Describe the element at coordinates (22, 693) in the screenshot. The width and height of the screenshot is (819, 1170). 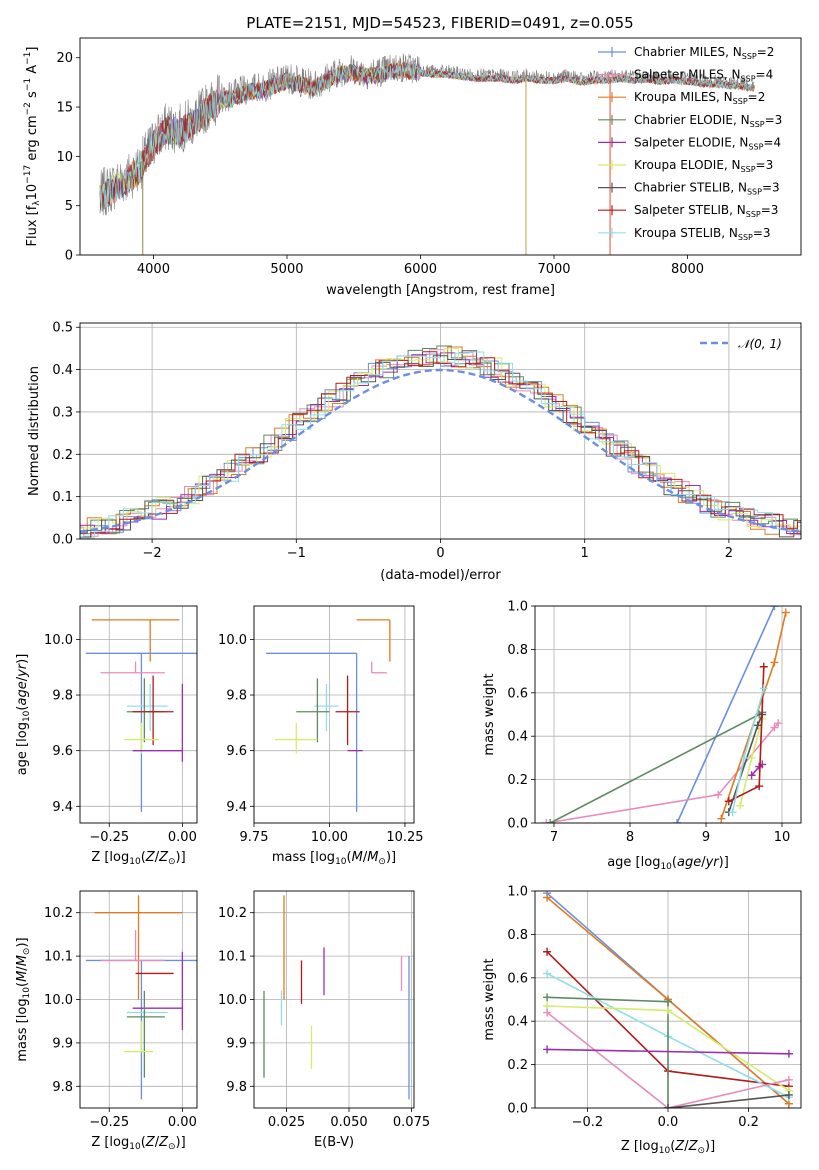
I see `label-part: age` at that location.